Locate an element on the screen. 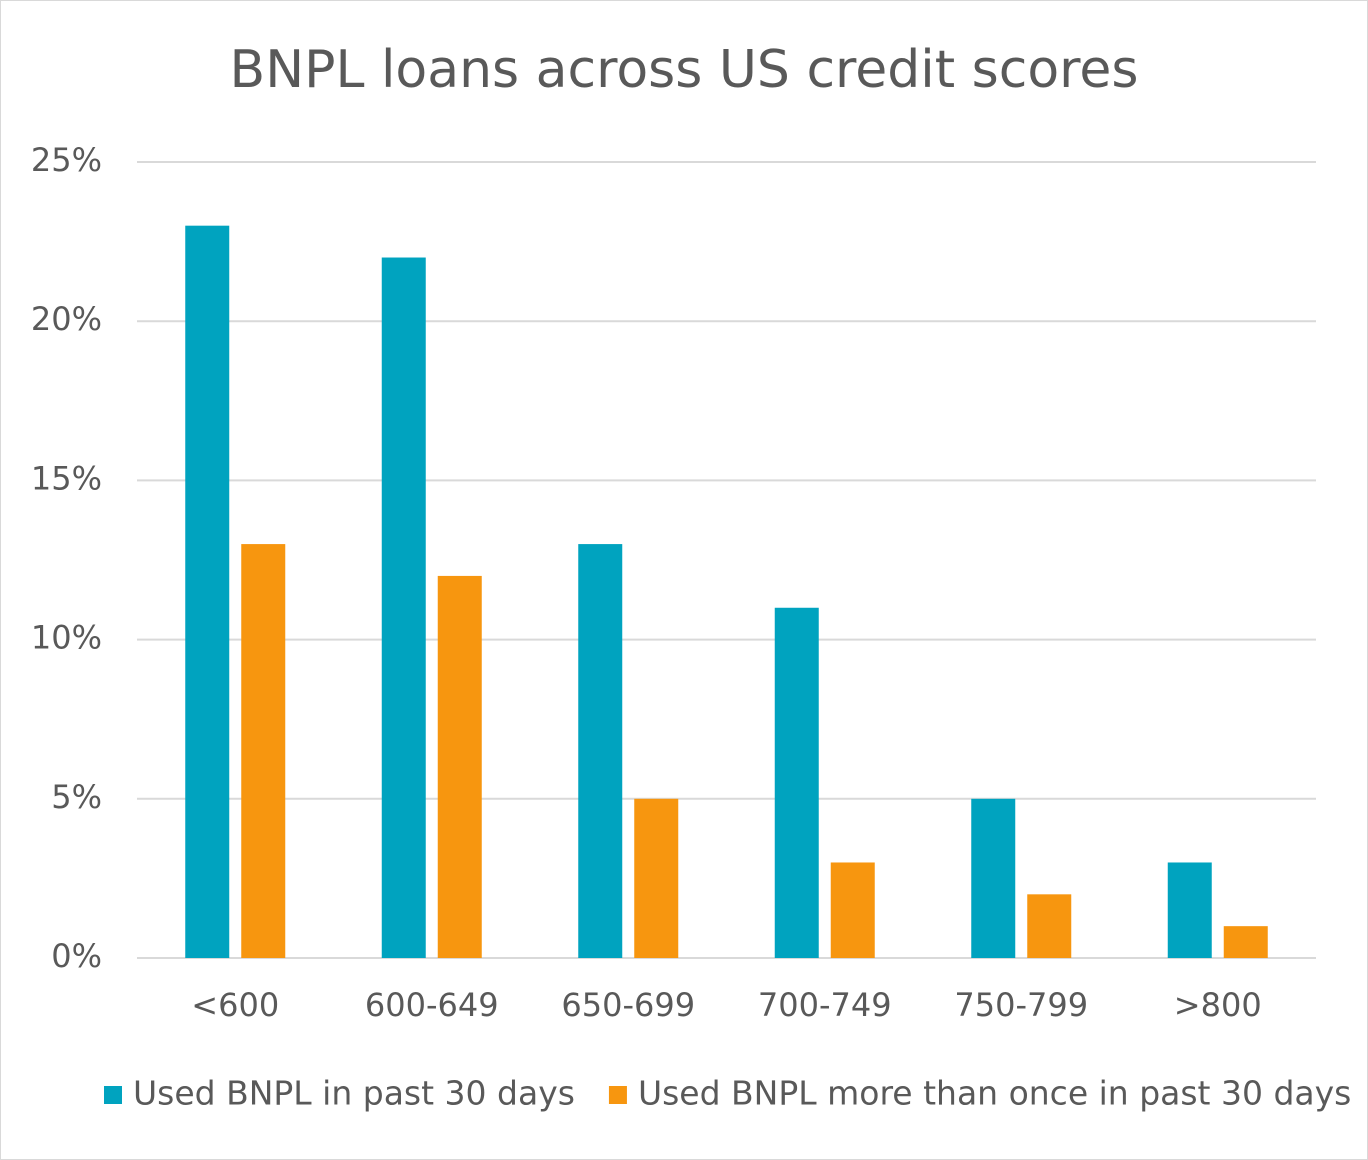  x-tick-label: >800 is located at coordinates (1218, 1005).